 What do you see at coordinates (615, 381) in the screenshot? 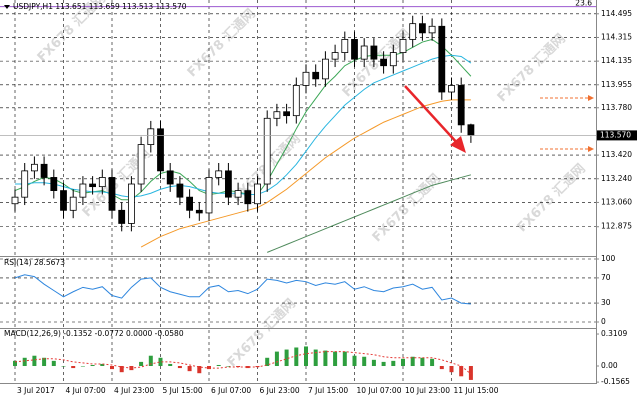
I see `y-tick-label: -0.1565` at bounding box center [615, 381].